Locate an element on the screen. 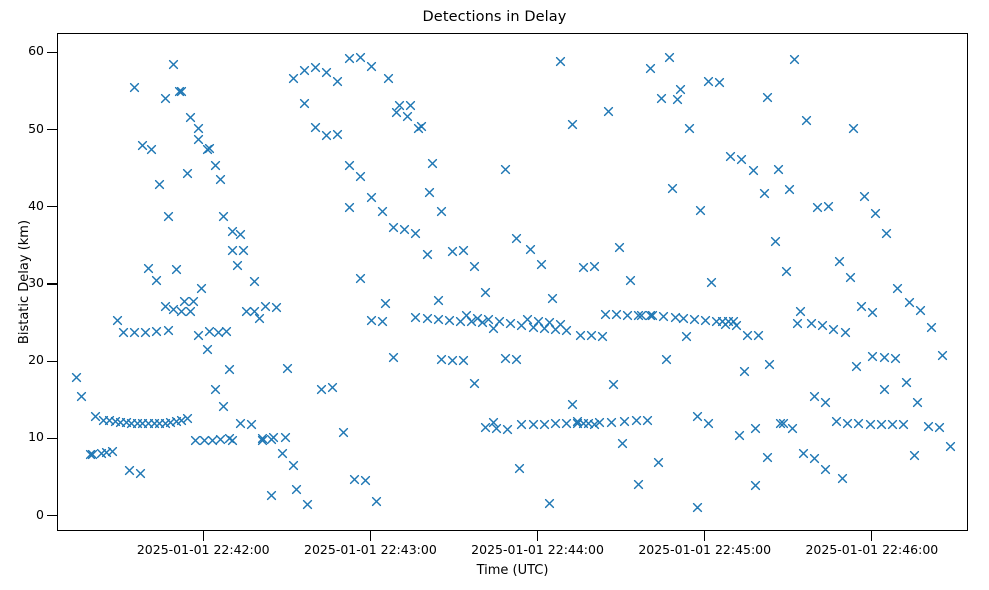 The width and height of the screenshot is (989, 590). x-axis-tick-label: 2025-01-01 22:45:00 is located at coordinates (705, 549).